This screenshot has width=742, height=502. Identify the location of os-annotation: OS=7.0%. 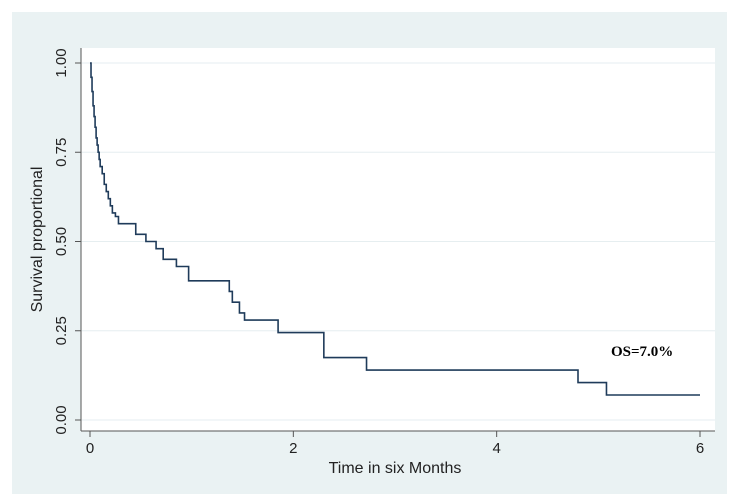
(642, 352).